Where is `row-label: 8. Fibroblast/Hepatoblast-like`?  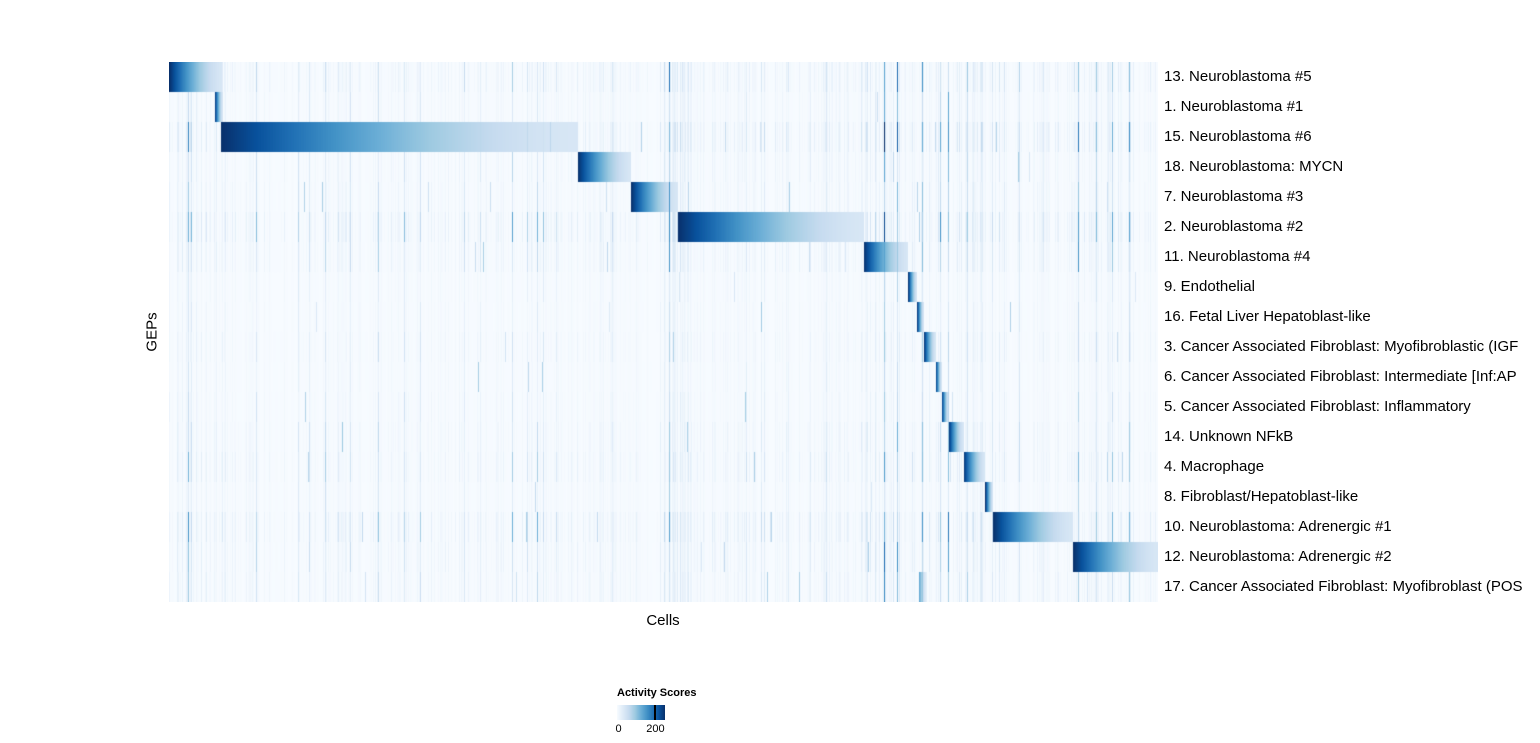
row-label: 8. Fibroblast/Hepatoblast-like is located at coordinates (1261, 496).